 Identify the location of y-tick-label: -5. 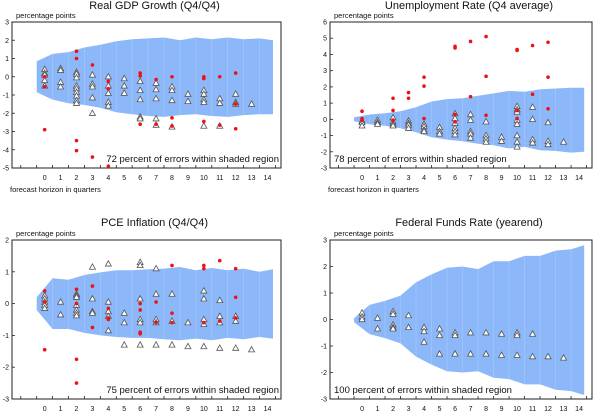
(6, 169).